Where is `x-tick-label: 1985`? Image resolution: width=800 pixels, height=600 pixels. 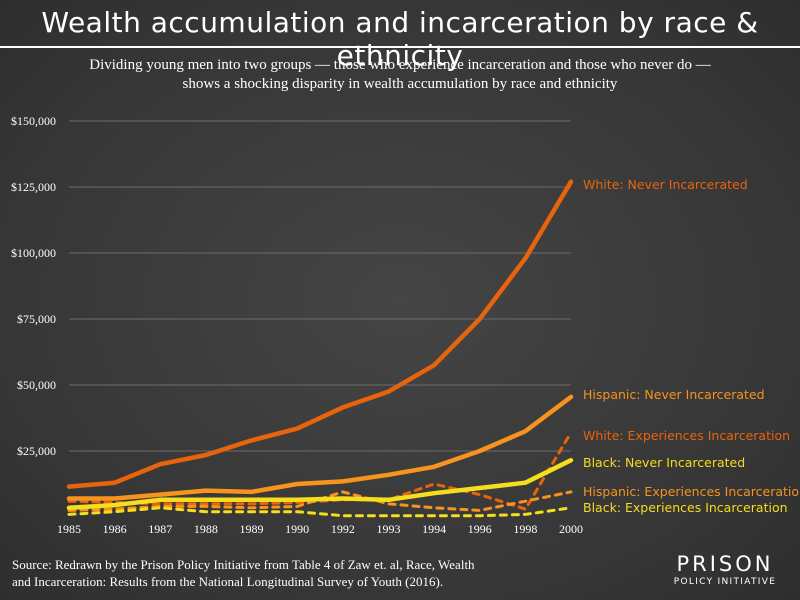 x-tick-label: 1985 is located at coordinates (69, 529).